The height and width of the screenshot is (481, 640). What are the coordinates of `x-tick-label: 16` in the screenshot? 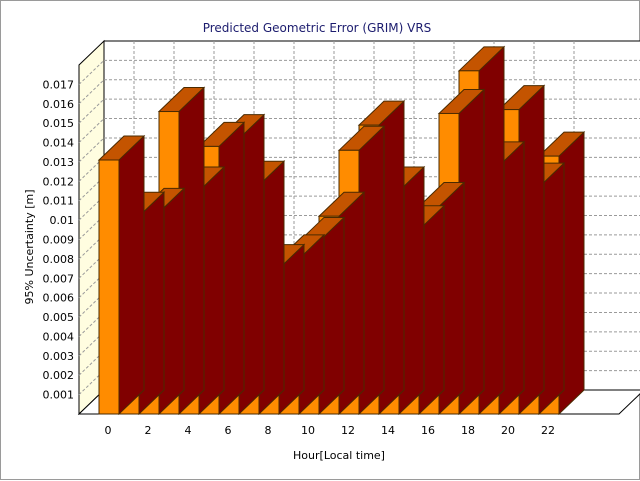 It's located at (428, 430).